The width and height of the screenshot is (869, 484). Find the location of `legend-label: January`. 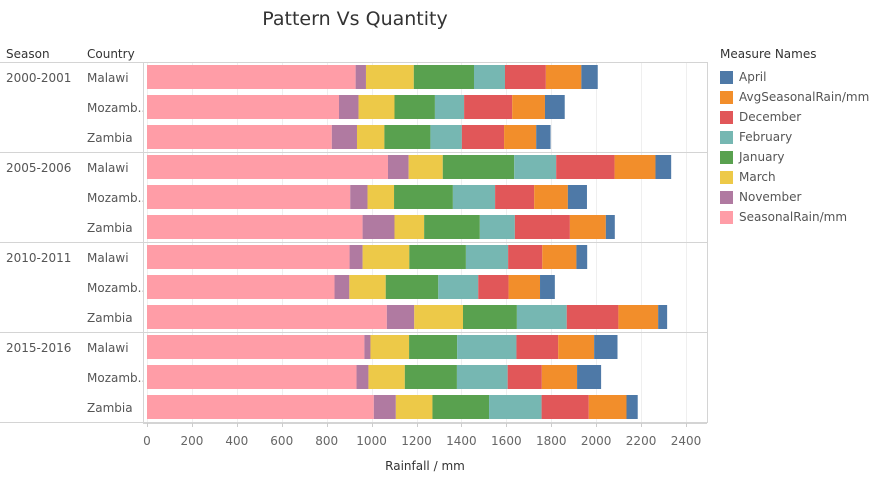

legend-label: January is located at coordinates (762, 157).